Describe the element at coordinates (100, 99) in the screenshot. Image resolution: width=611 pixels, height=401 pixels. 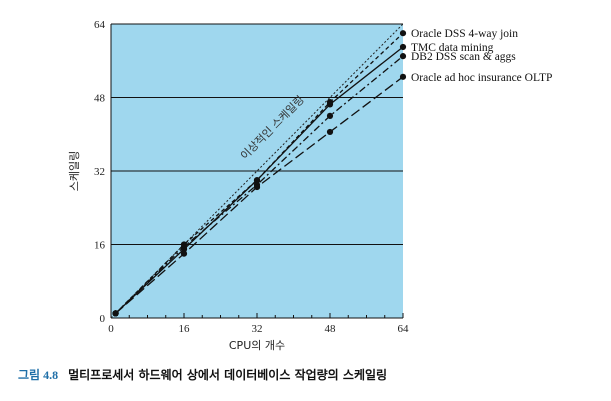
I see `y-tick-label-48: 48` at that location.